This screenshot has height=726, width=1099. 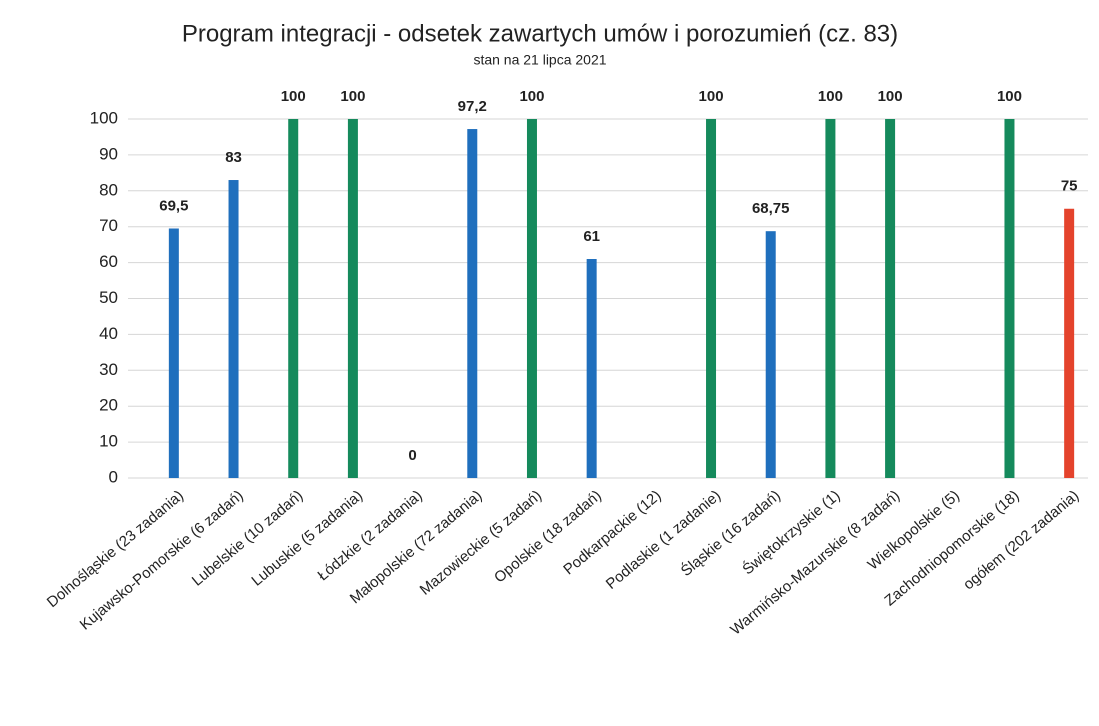 What do you see at coordinates (548, 536) in the screenshot?
I see `x-tick-label: Opolskie (18 zadań)` at bounding box center [548, 536].